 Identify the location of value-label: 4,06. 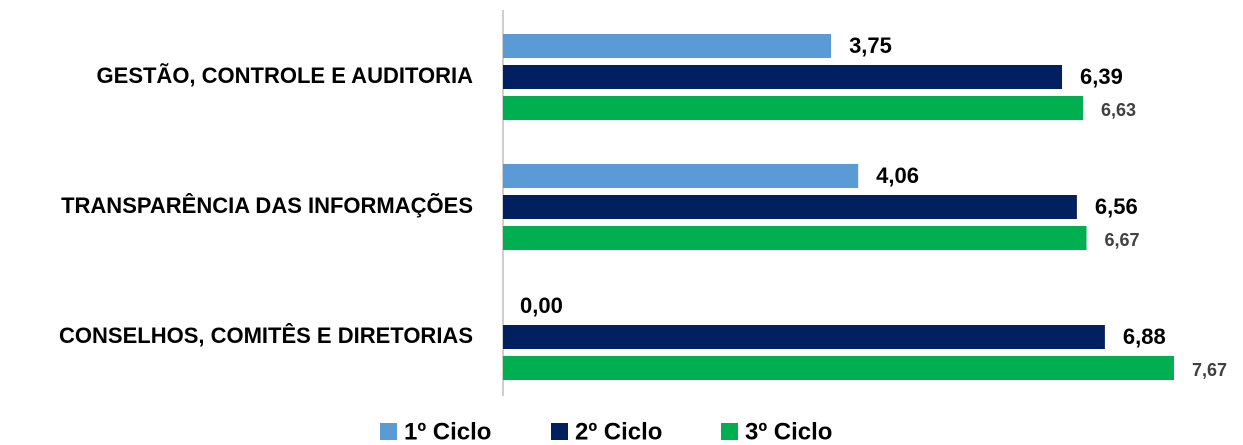
(897, 175).